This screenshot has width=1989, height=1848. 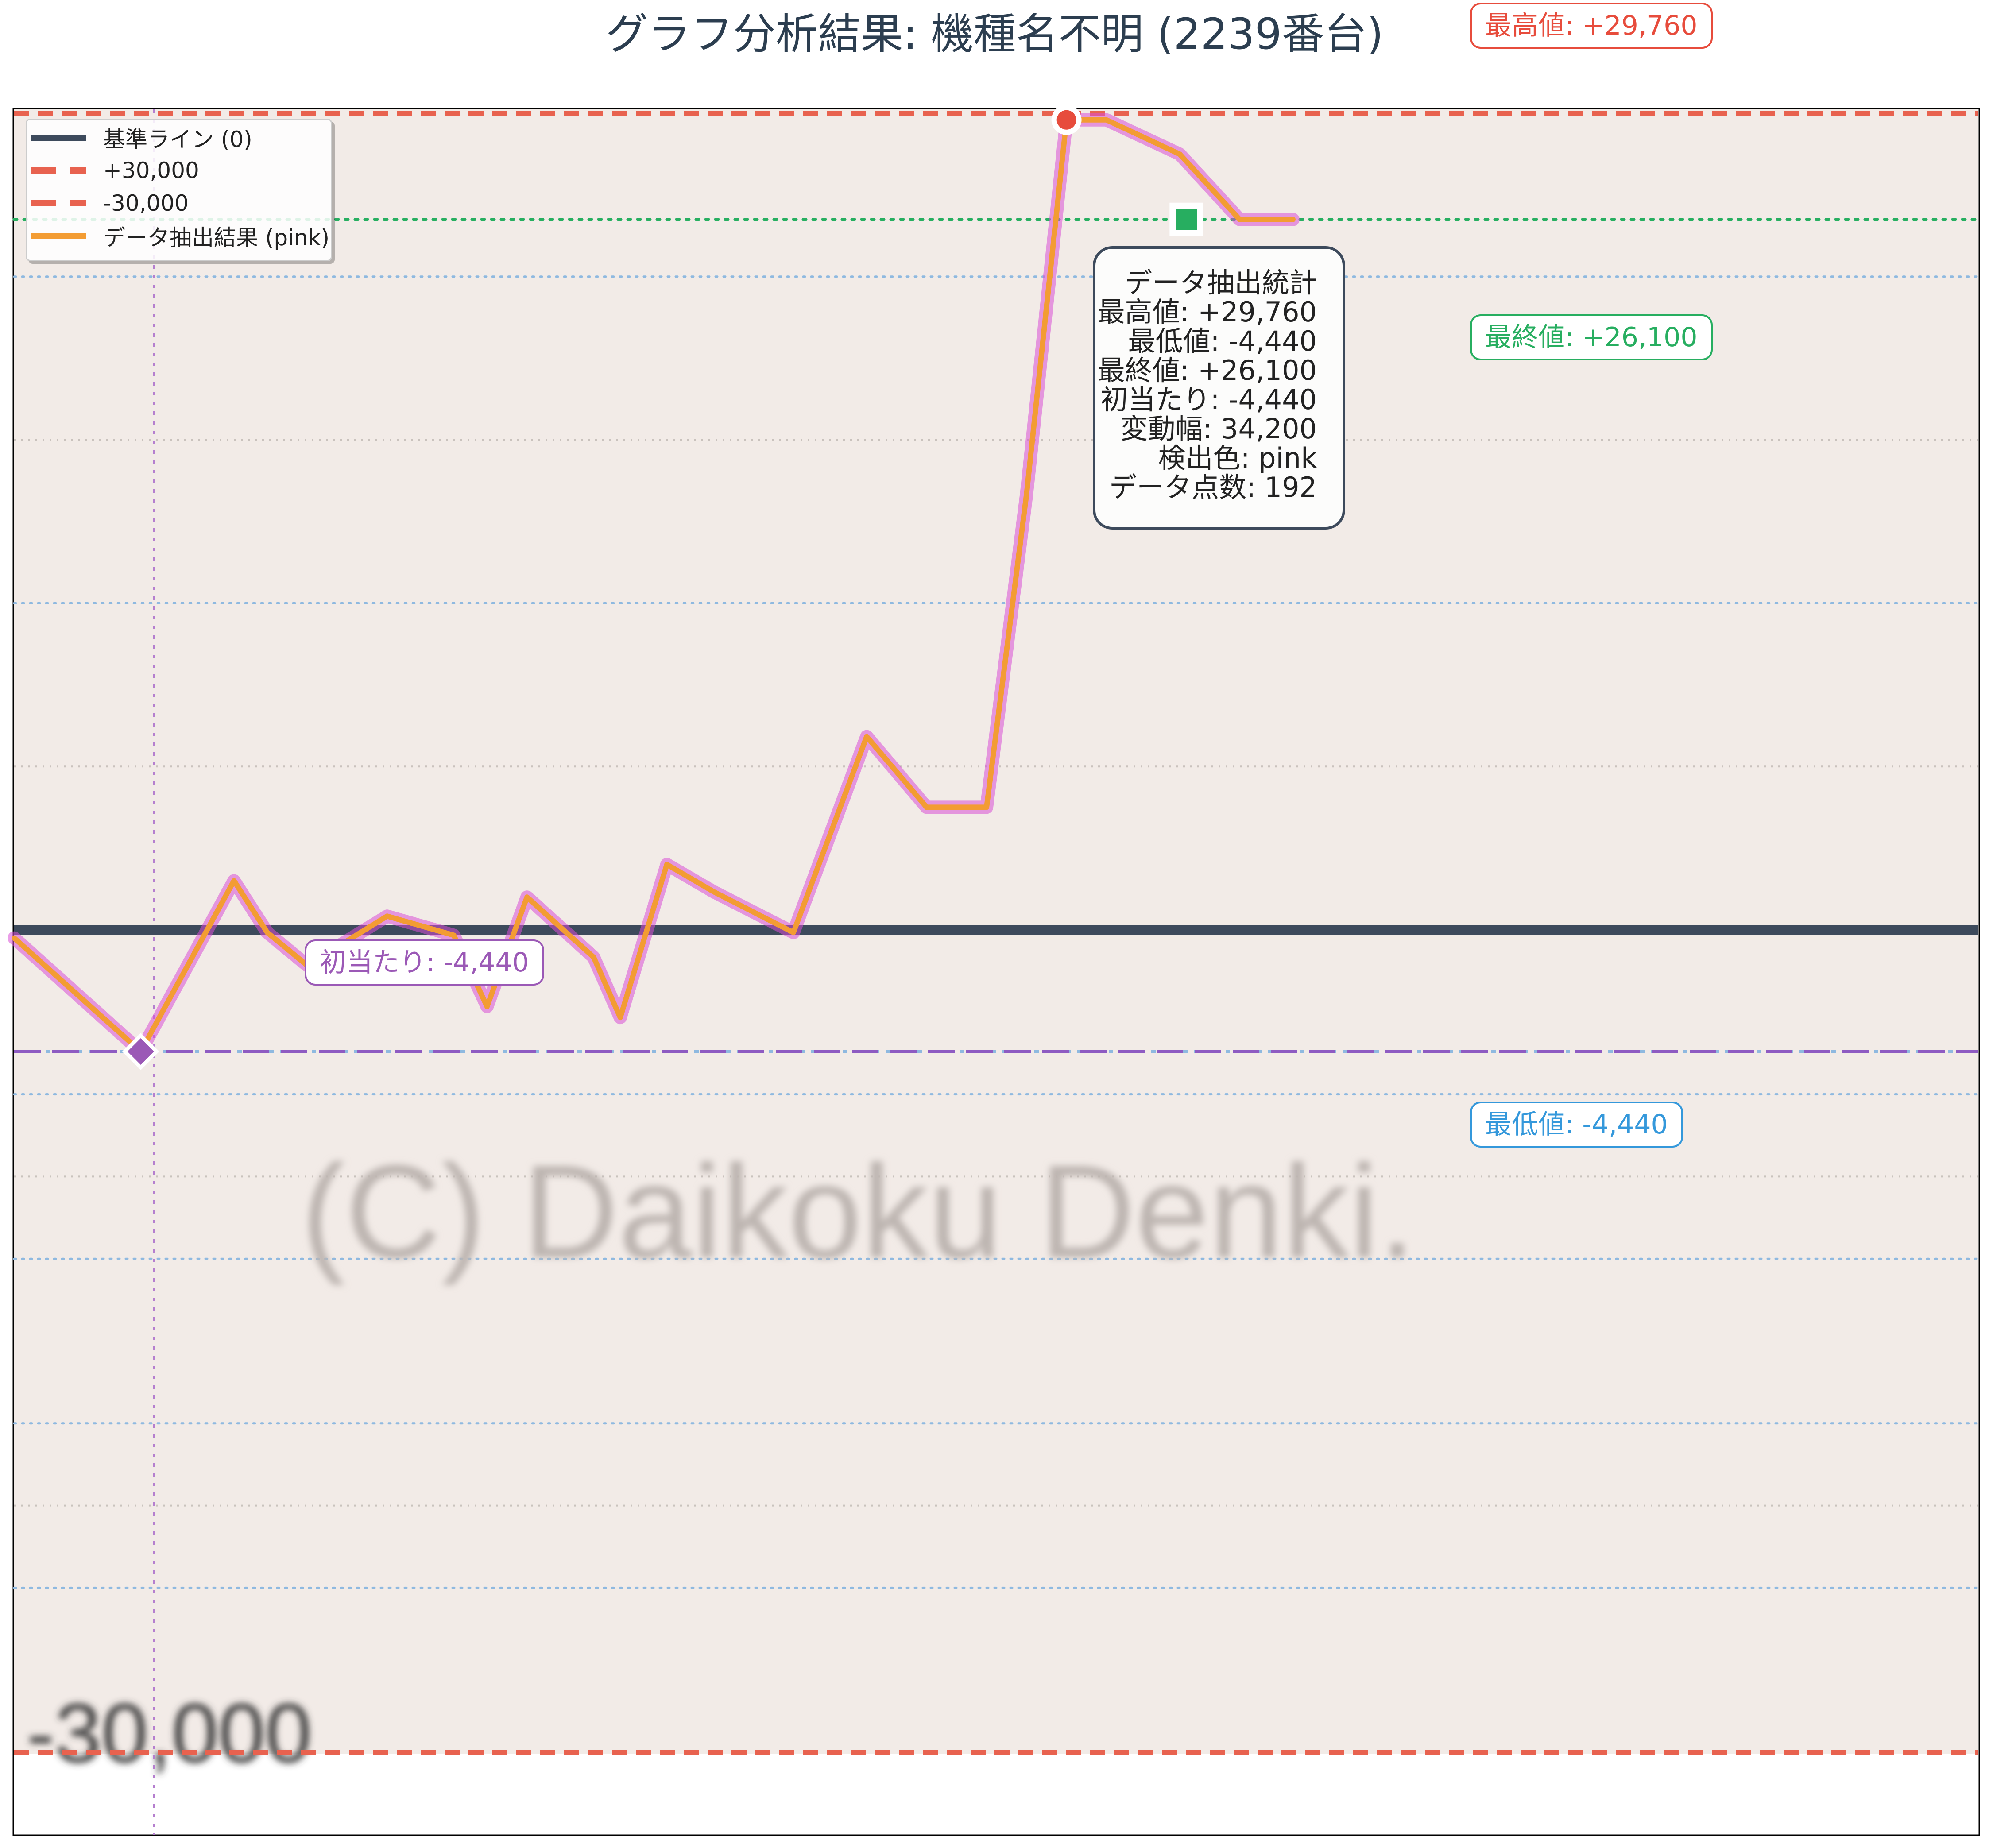 What do you see at coordinates (1186, 219) in the screenshot?
I see `final-value-marker` at bounding box center [1186, 219].